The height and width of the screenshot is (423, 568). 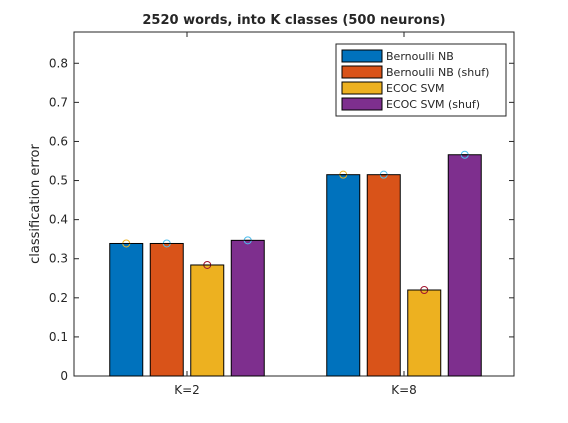 I want to click on legend-entry-label: ECOC SVM (shuf), so click(x=433, y=104).